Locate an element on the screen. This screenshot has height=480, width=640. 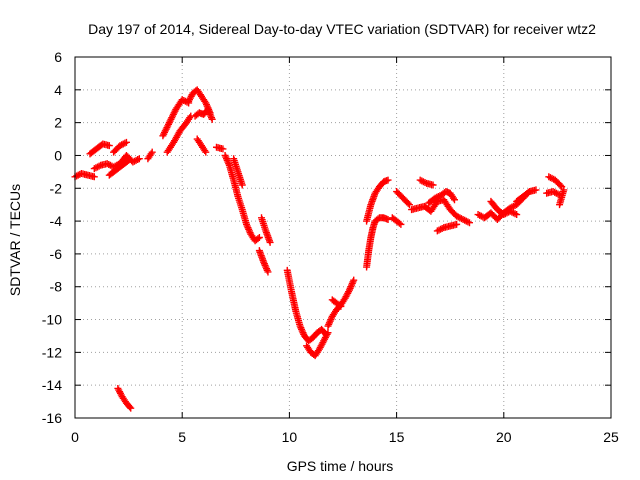
y-tick-label: -10 is located at coordinates (52, 320).